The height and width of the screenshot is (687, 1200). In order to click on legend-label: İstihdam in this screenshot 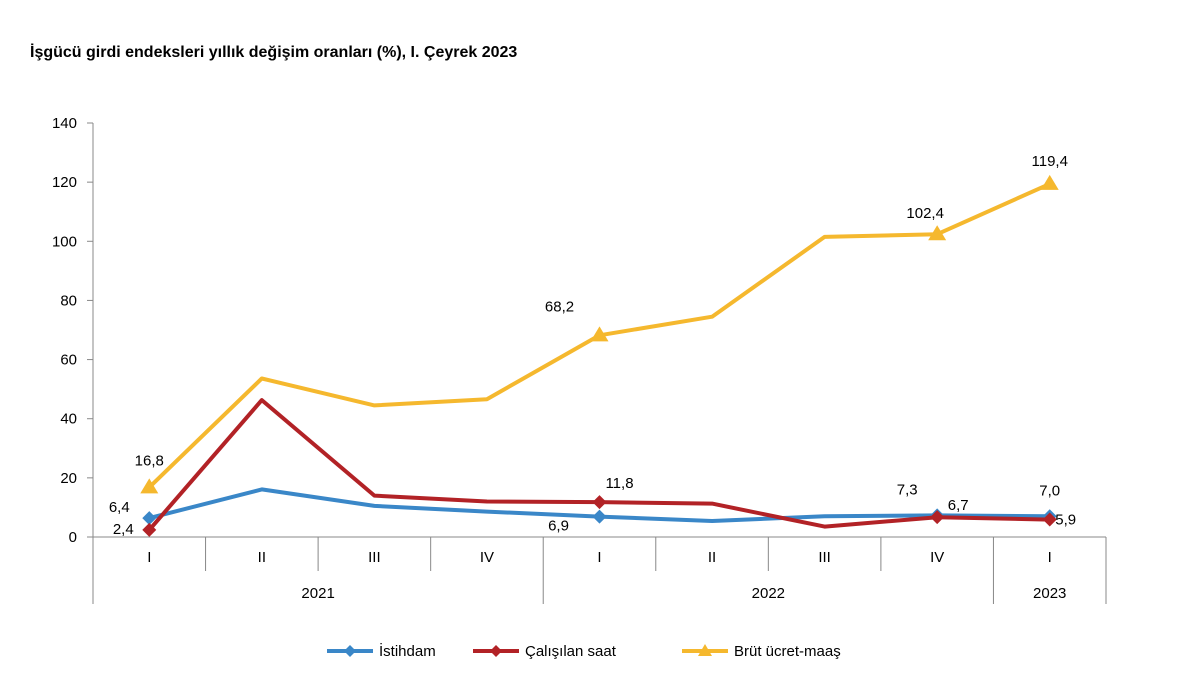, I will do `click(407, 651)`.